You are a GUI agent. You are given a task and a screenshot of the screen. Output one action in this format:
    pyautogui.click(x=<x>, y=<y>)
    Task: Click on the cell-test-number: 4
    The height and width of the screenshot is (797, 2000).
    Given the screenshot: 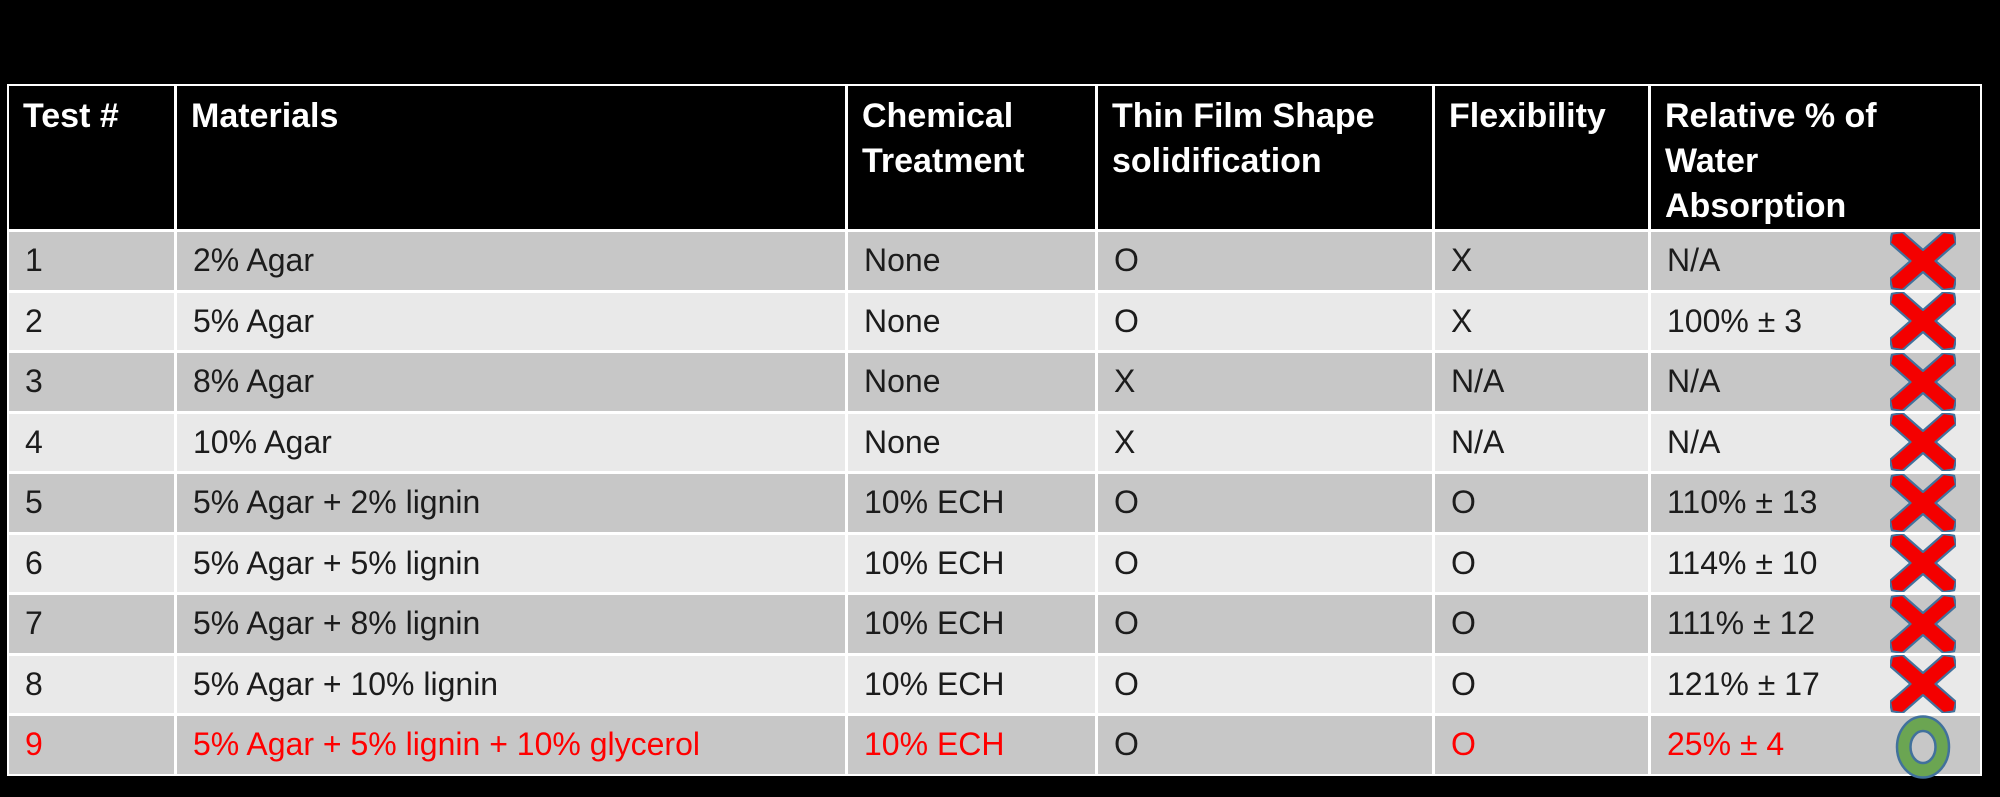 What is the action you would take?
    pyautogui.click(x=91, y=442)
    